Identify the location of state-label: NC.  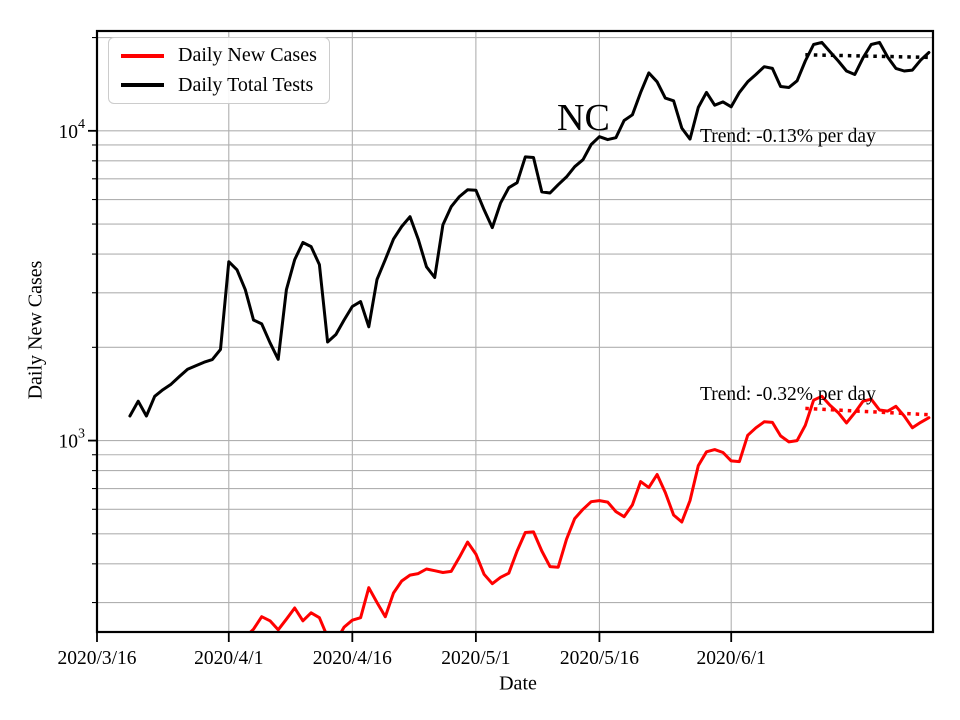
(583, 118).